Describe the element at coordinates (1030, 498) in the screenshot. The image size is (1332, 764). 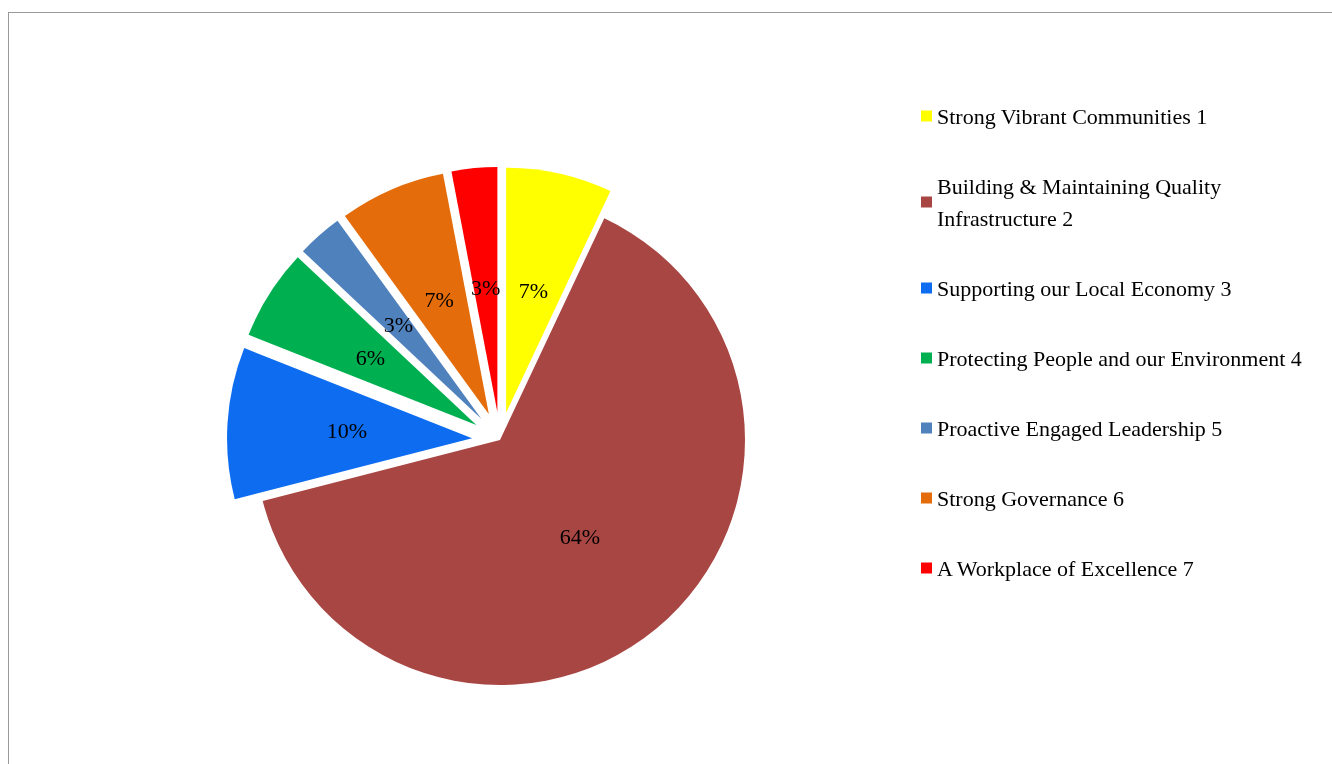
I see `legend-label: Strong Governance 6` at that location.